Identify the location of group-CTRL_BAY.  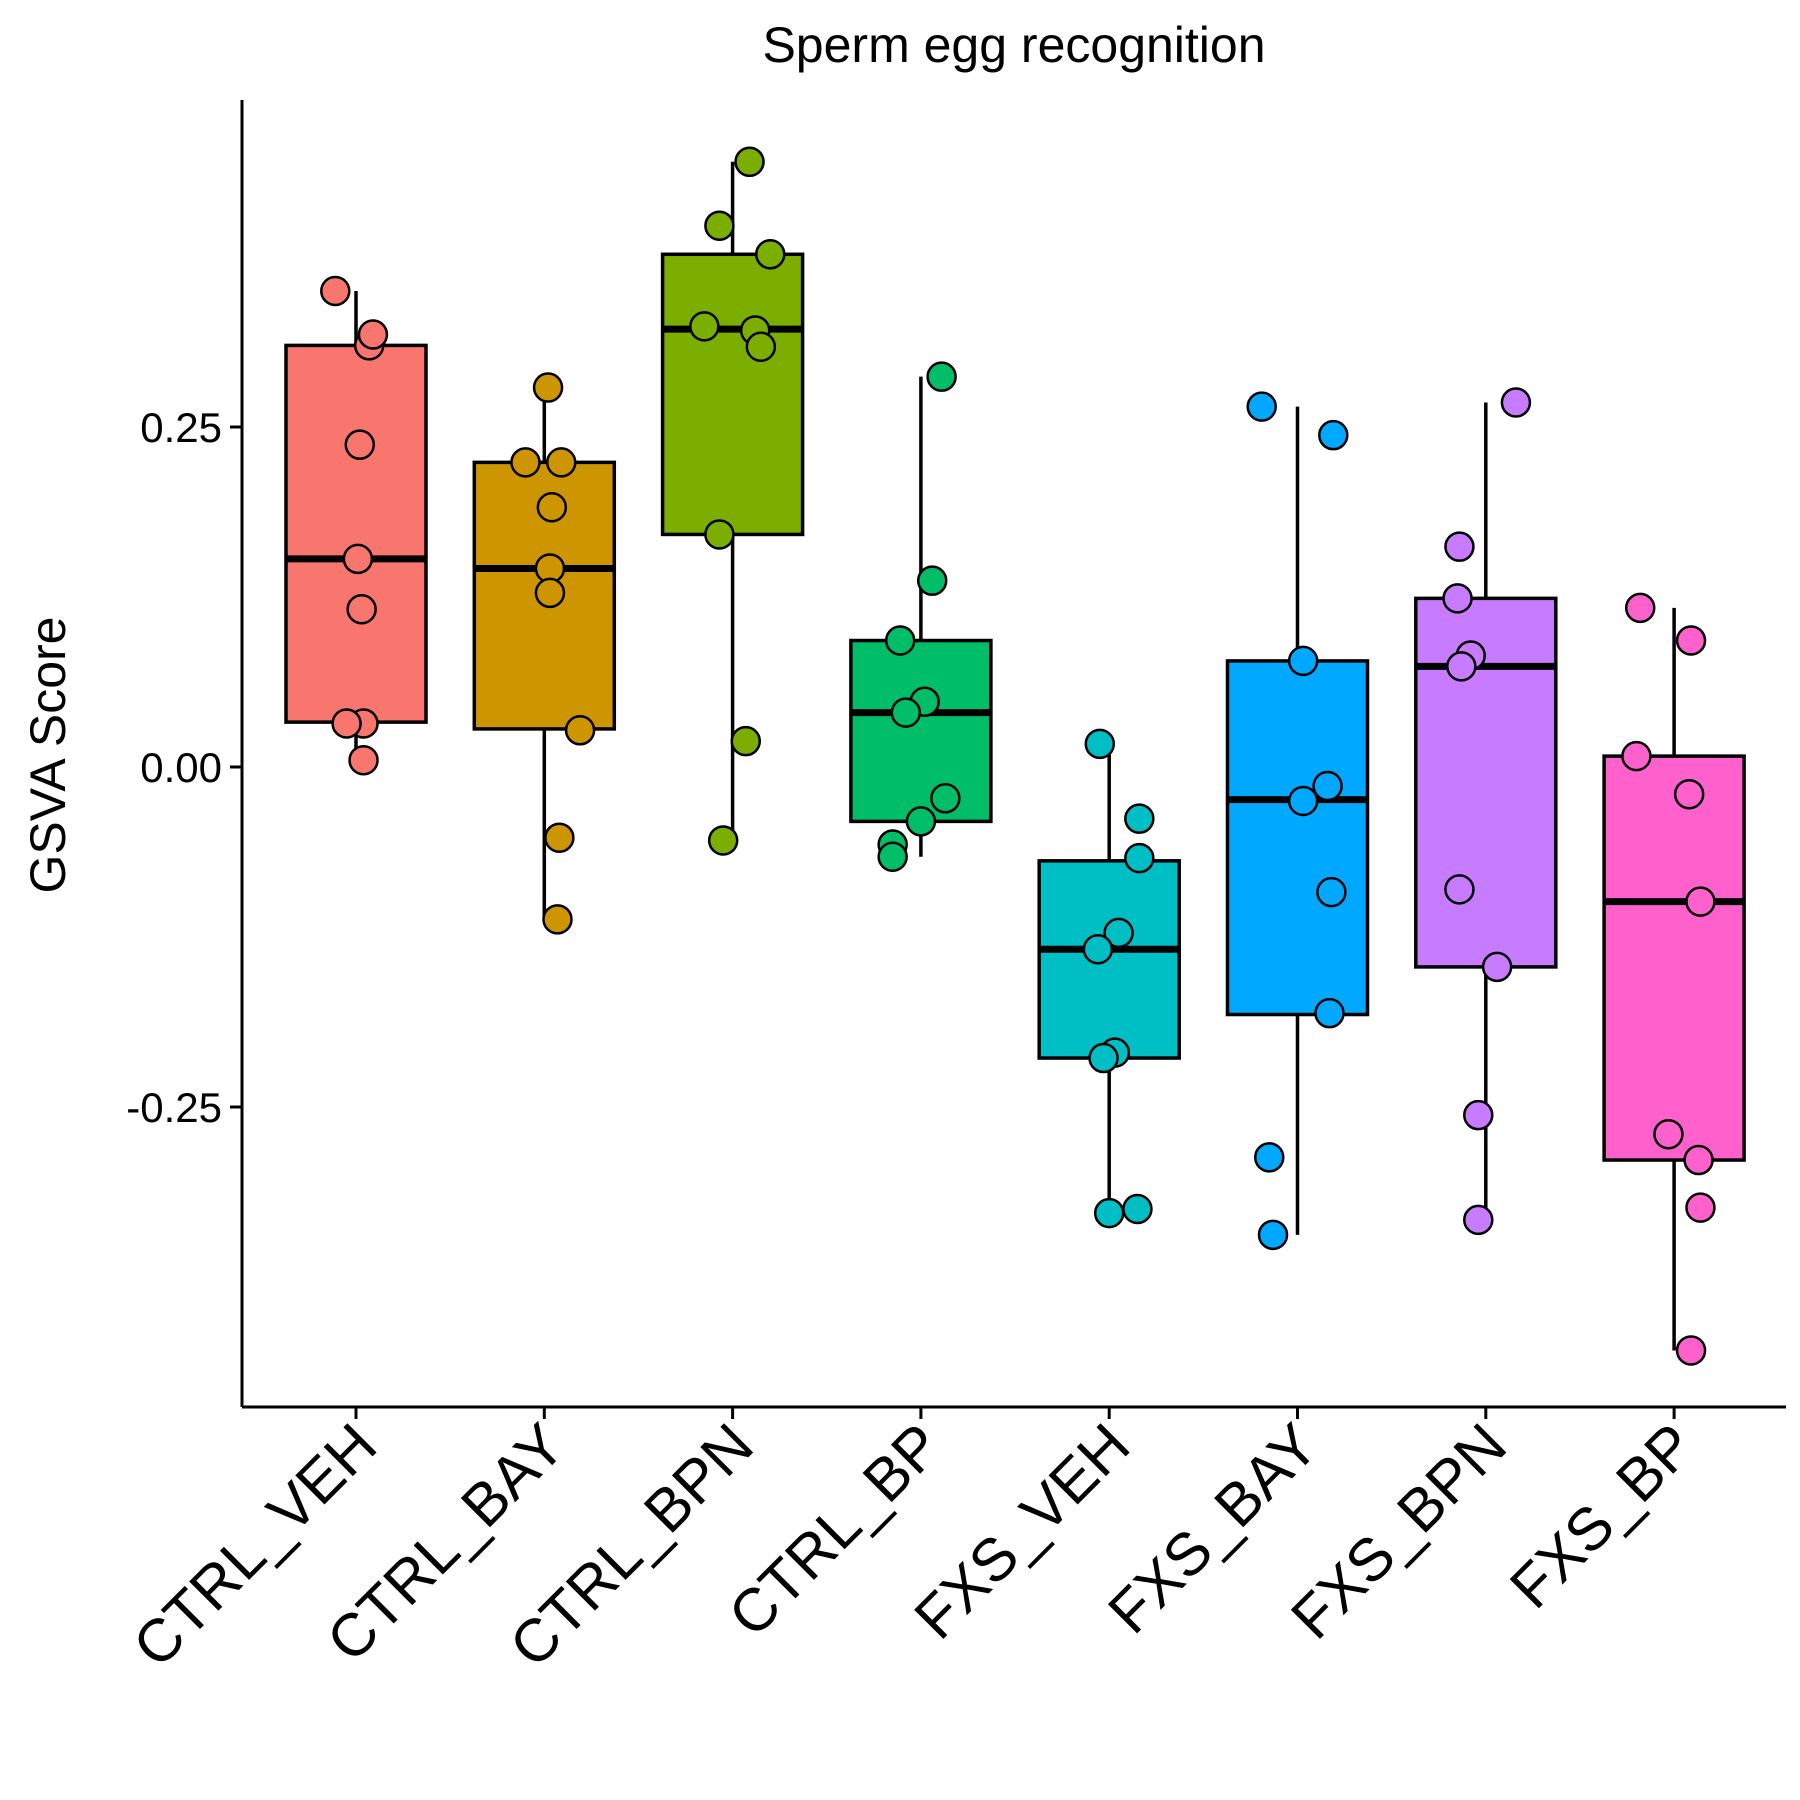
(544, 653).